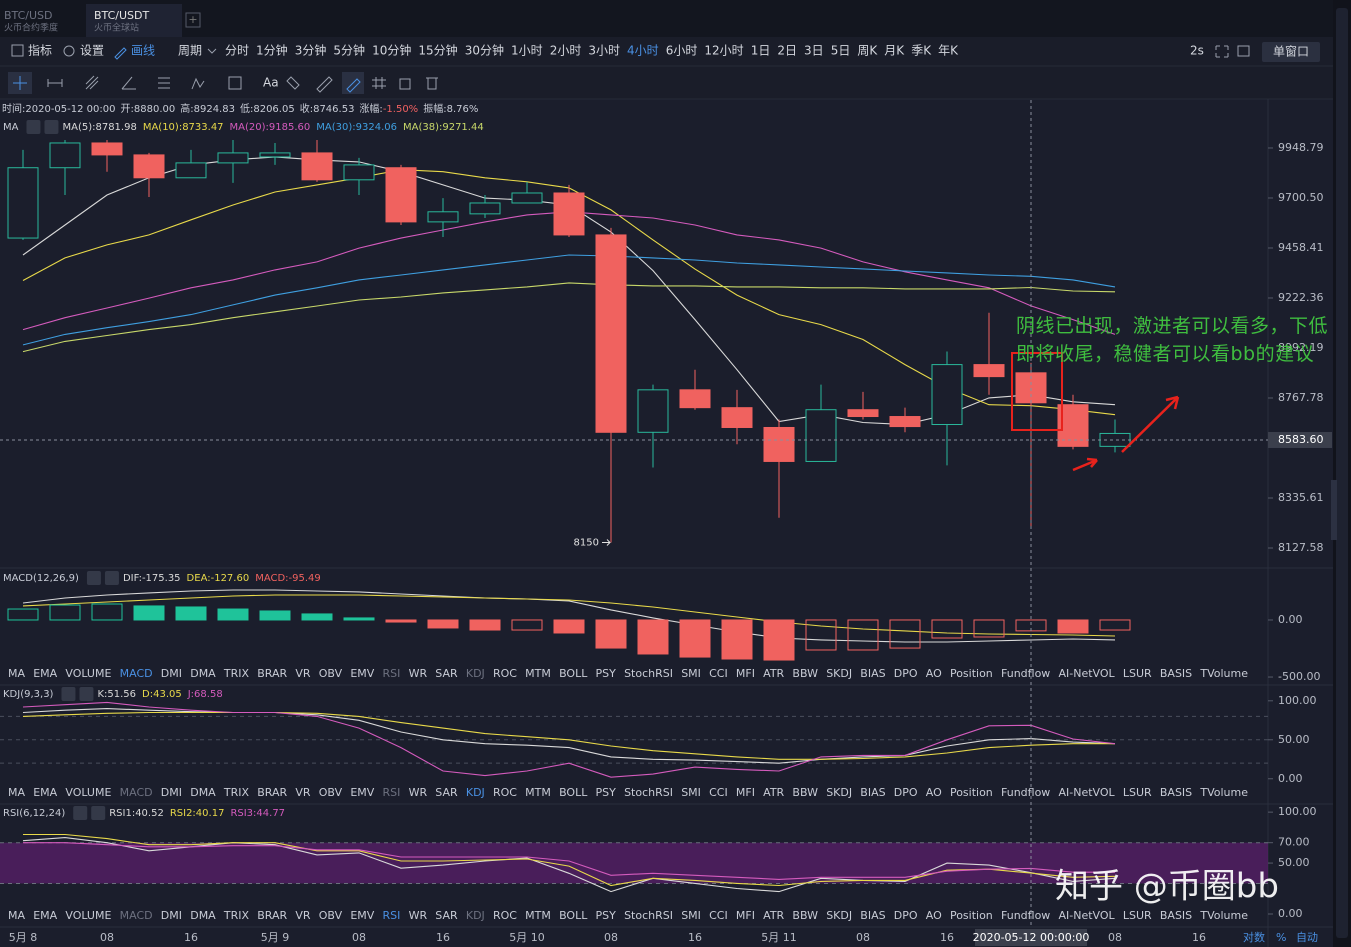 This screenshot has width=1351, height=947. I want to click on toolbar-button: 画线, so click(143, 51).